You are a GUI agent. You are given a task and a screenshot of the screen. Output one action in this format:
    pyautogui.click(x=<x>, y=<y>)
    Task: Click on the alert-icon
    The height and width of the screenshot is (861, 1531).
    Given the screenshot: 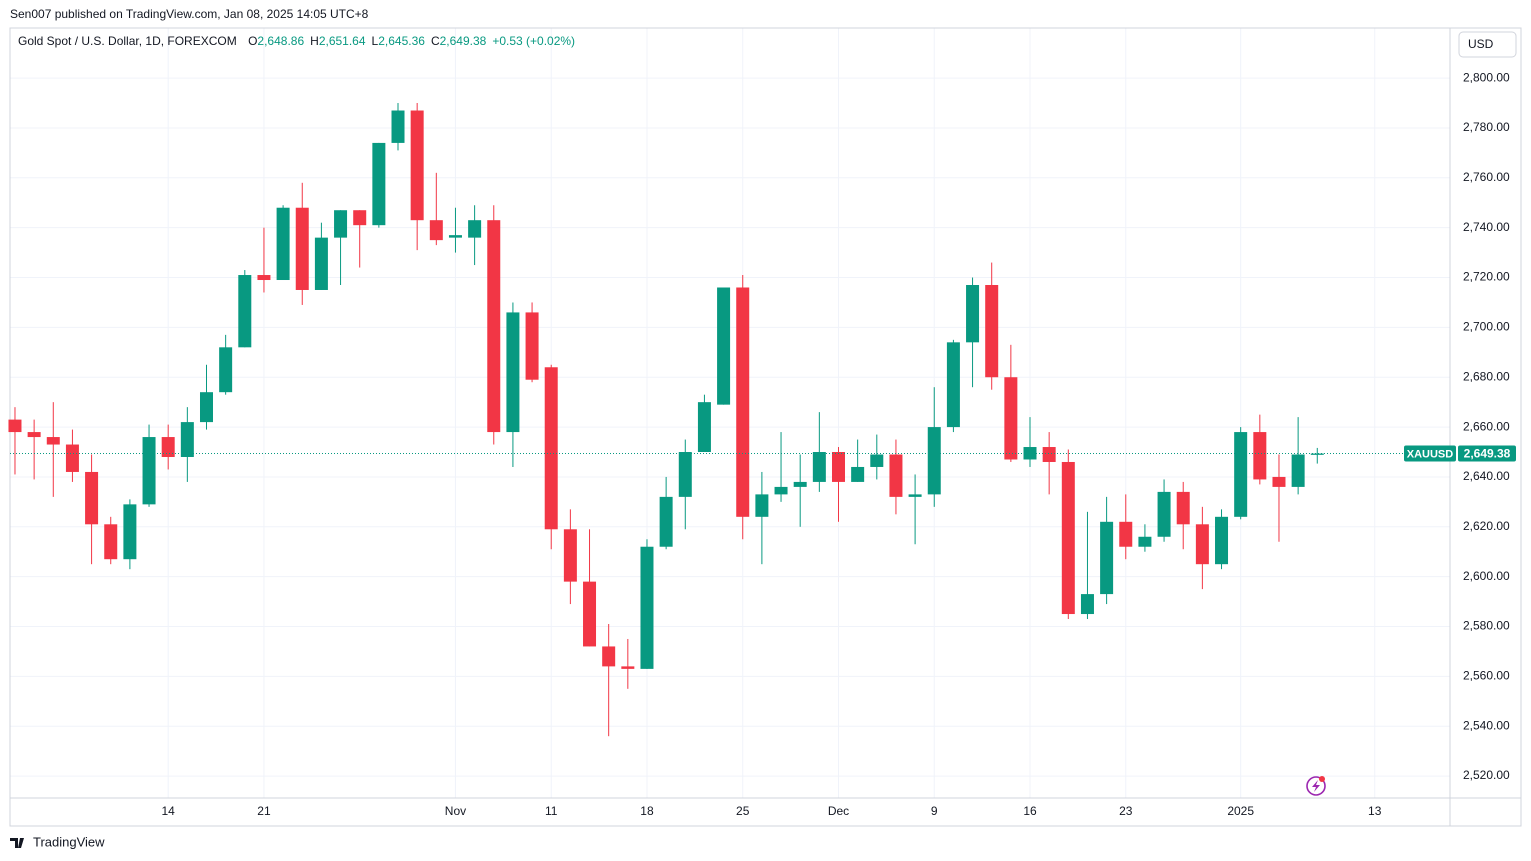 What is the action you would take?
    pyautogui.click(x=1316, y=786)
    